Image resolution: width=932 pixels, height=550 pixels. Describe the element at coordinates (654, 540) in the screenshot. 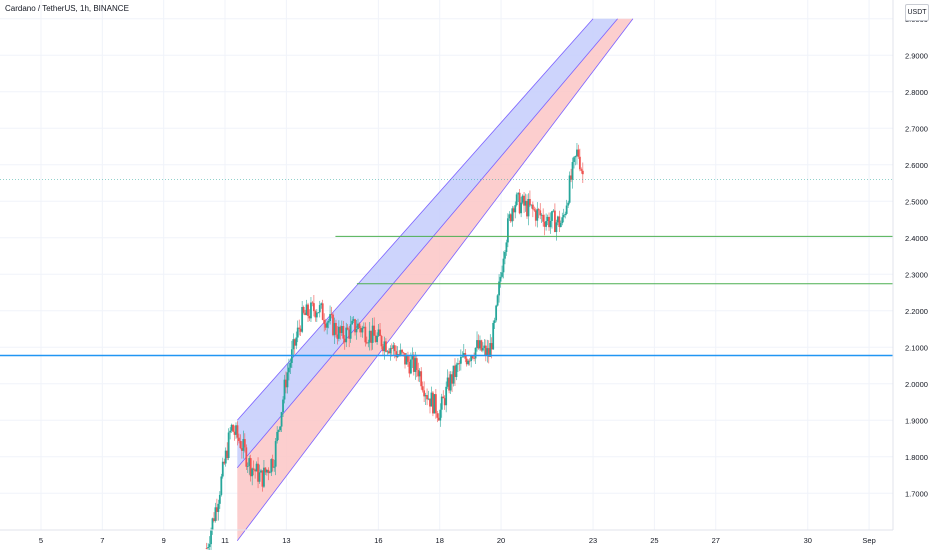

I see `time-tick-label: 25` at that location.